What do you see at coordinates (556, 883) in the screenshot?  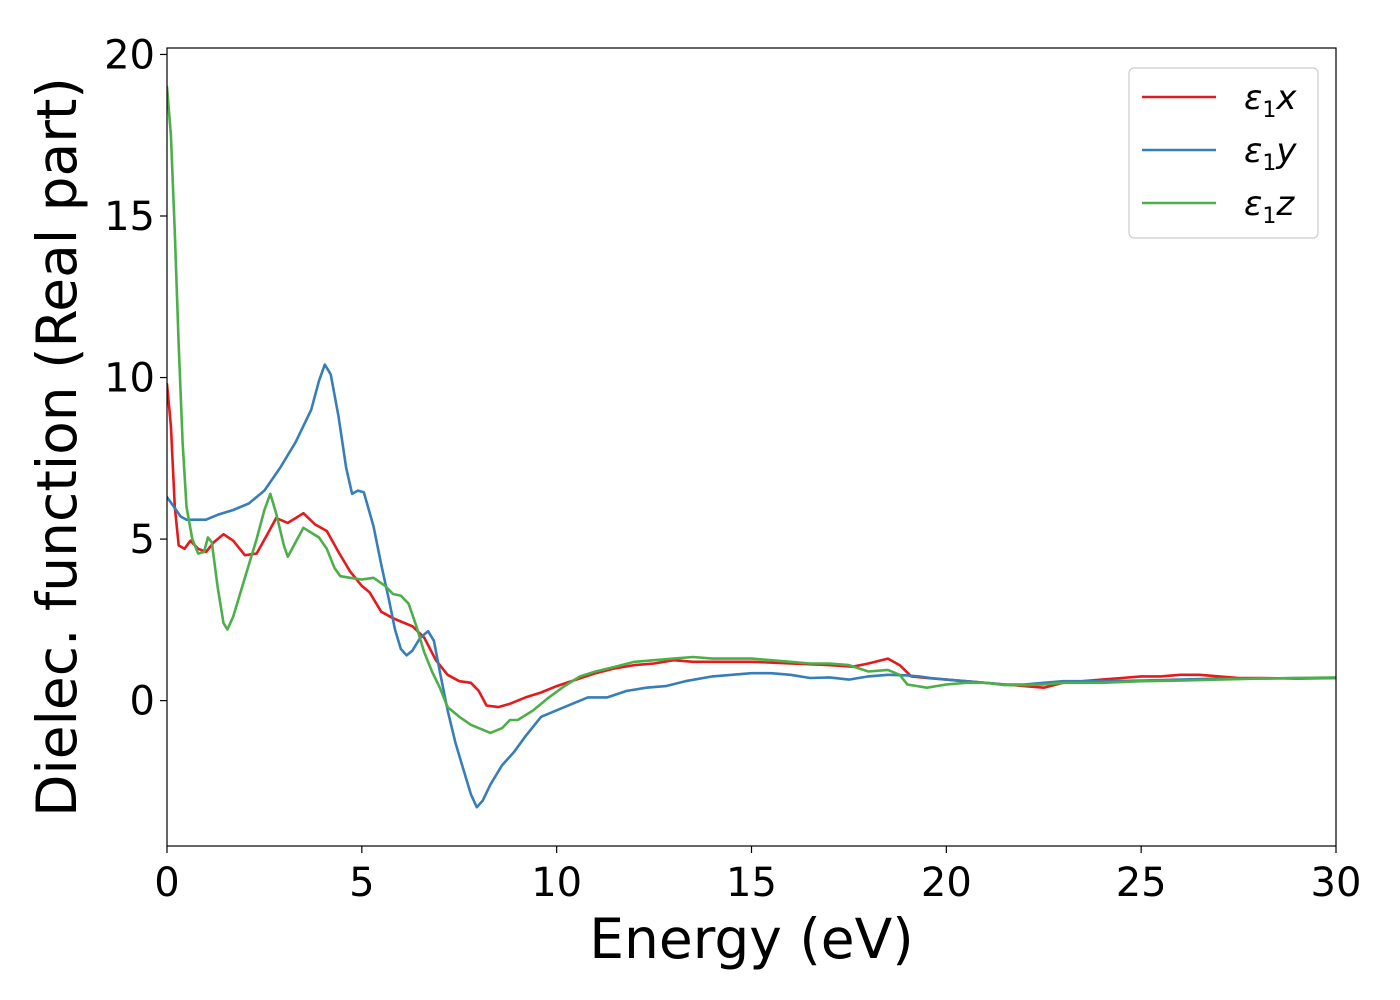 I see `x-tick-label: 10` at bounding box center [556, 883].